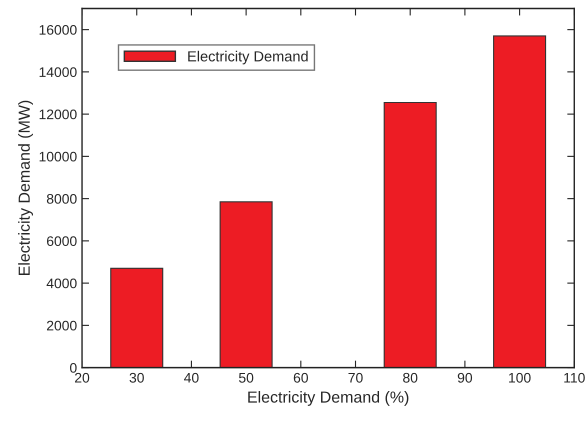  Describe the element at coordinates (73, 367) in the screenshot. I see `y-tick-label: 0` at that location.